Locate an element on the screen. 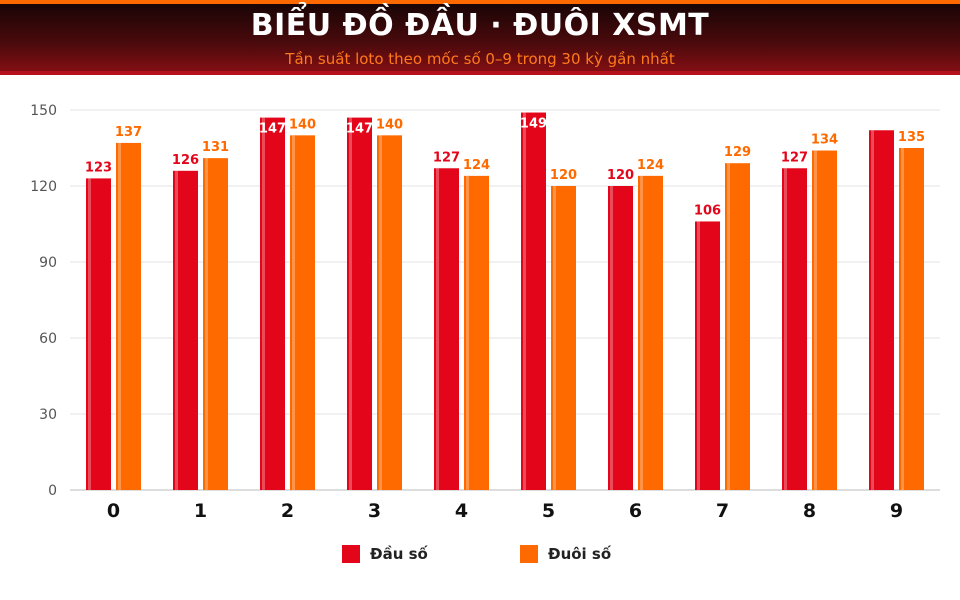  y-tick-label: 150 is located at coordinates (43, 111).